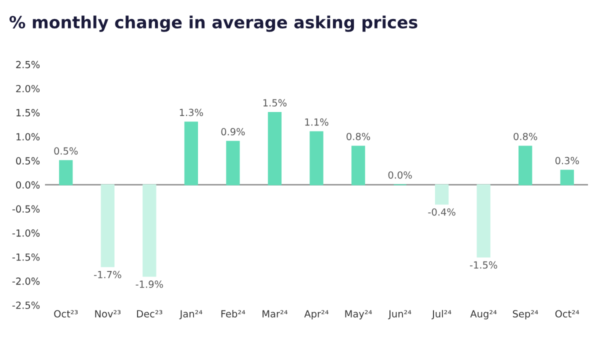 Image resolution: width=600 pixels, height=339 pixels. I want to click on data-label: 0.0%, so click(400, 175).